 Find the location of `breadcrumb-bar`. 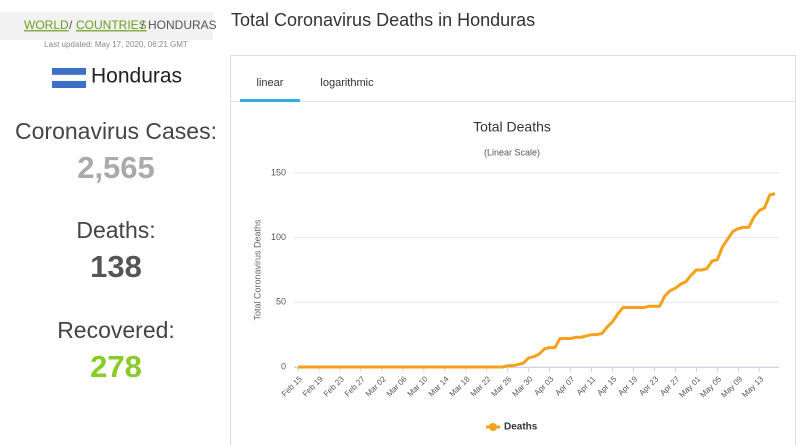

breadcrumb-bar is located at coordinates (106, 26).